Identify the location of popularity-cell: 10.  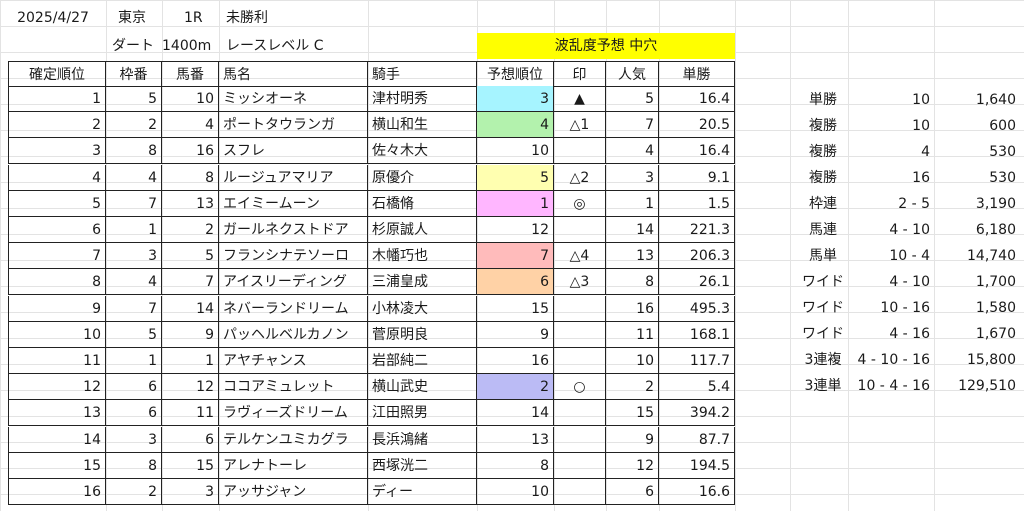
(632, 361).